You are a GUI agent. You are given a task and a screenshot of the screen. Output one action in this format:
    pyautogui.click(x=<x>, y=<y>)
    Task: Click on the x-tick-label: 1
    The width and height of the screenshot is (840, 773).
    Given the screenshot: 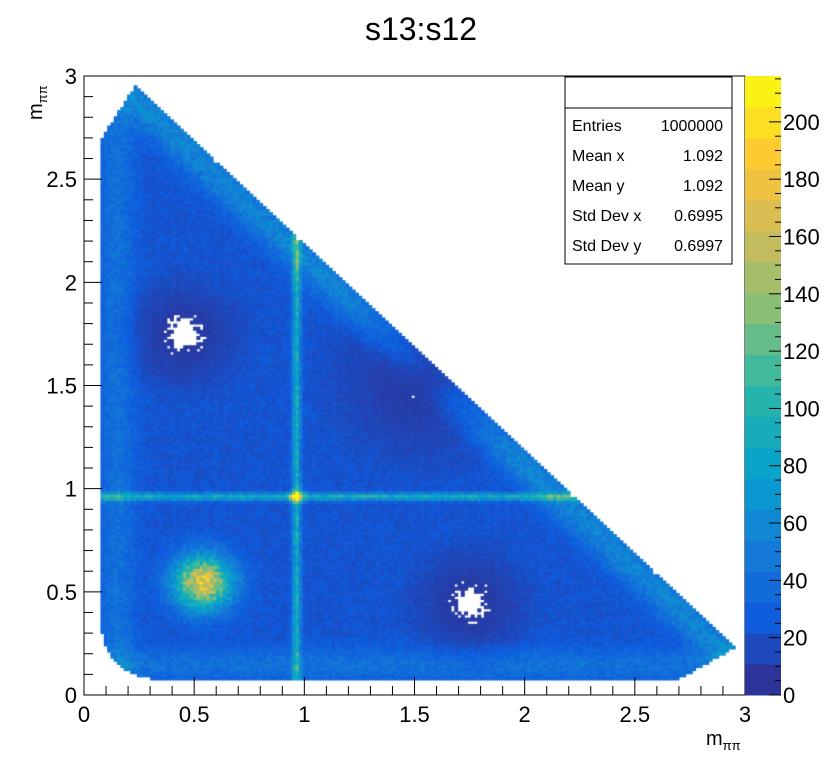 What is the action you would take?
    pyautogui.click(x=304, y=714)
    